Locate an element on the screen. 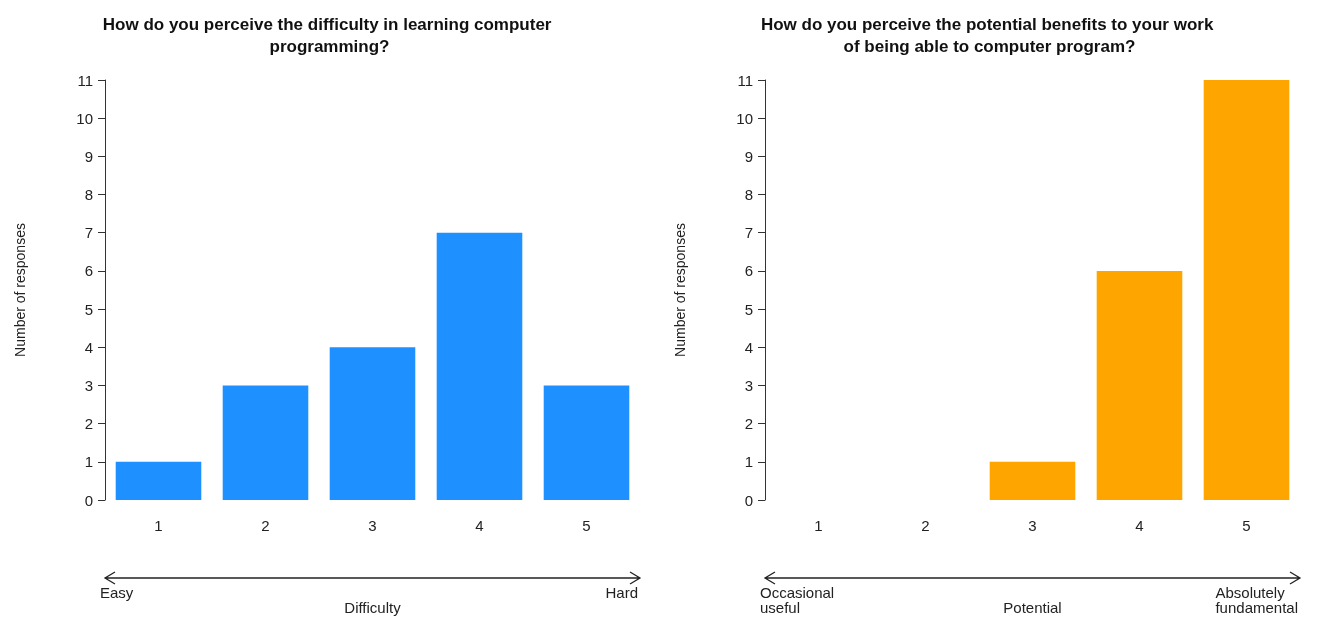  x-axis-title: Potential is located at coordinates (1032, 607).